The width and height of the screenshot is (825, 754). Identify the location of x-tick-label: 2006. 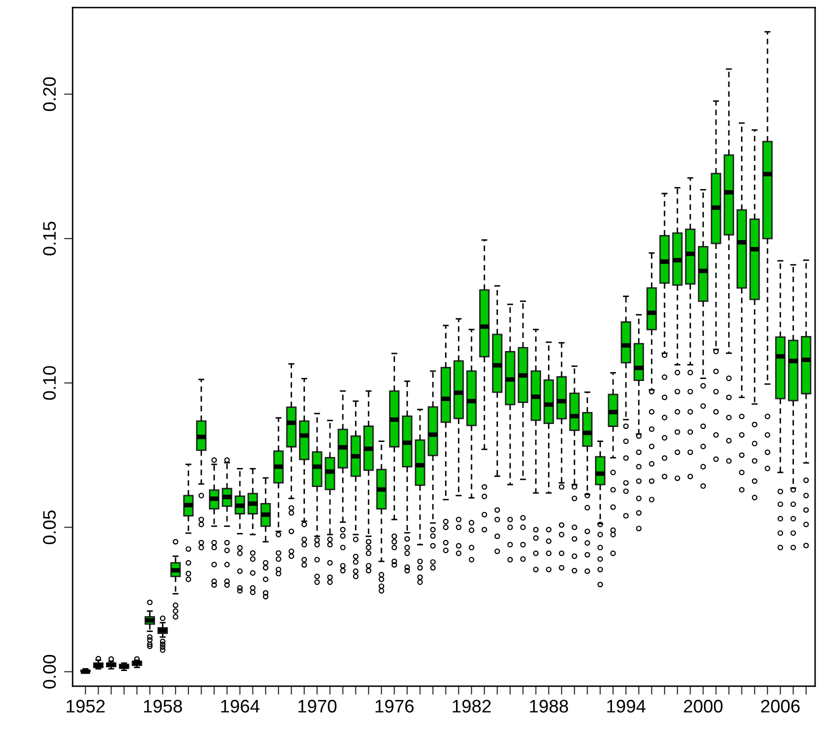
(780, 706).